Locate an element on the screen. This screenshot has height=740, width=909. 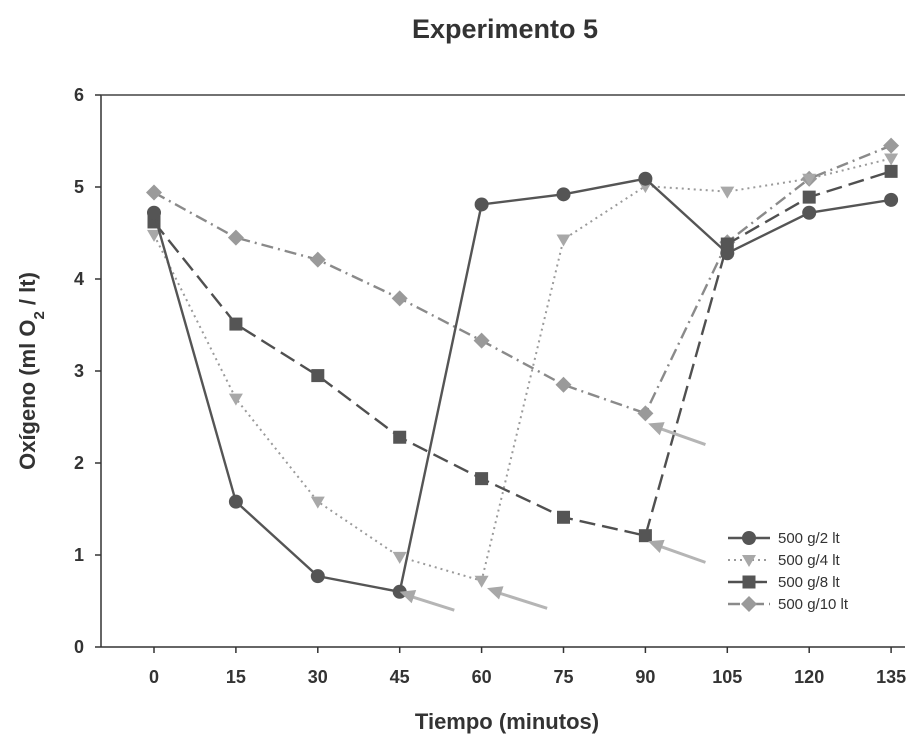
legend-item: 500 g/10 lt is located at coordinates (788, 604).